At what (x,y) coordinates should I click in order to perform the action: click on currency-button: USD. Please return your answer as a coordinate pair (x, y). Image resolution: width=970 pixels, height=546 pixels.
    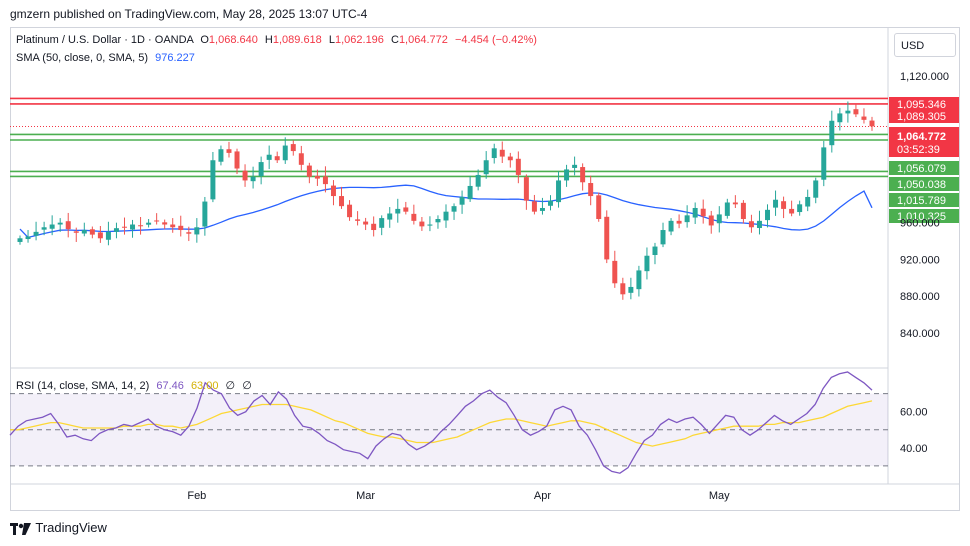
    Looking at the image, I should click on (925, 45).